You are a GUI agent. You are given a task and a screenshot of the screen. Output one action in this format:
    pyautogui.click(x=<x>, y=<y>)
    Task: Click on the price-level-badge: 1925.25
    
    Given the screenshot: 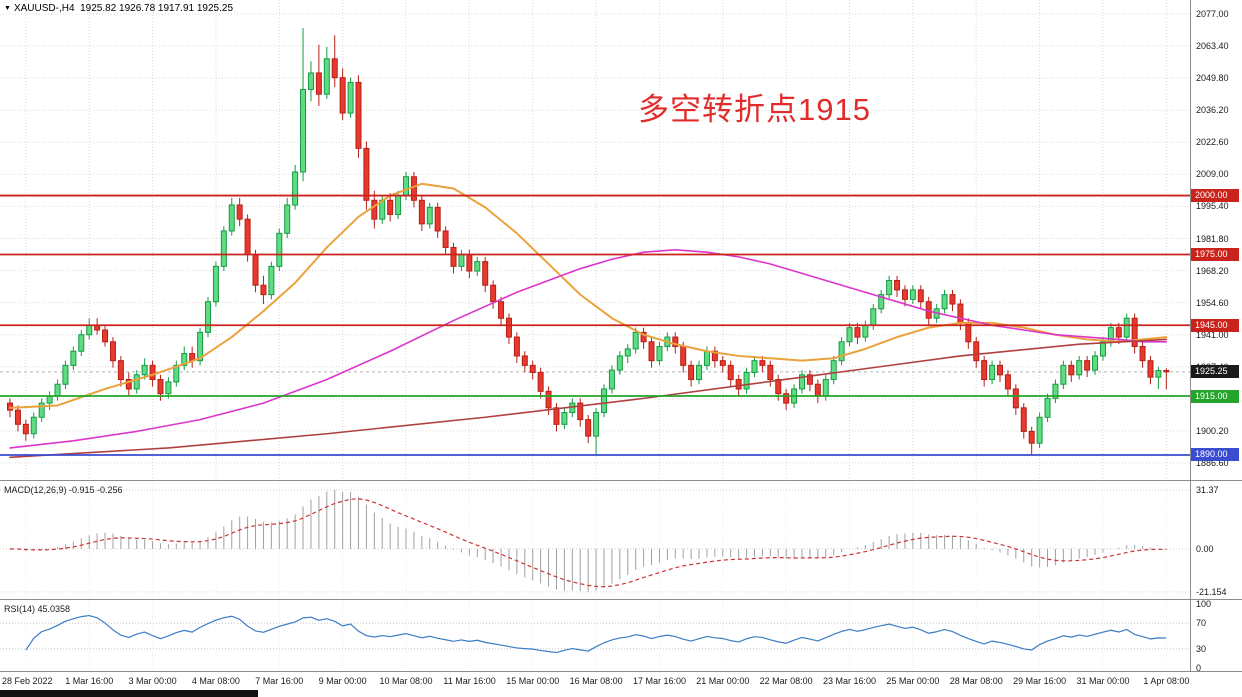 What is the action you would take?
    pyautogui.click(x=1215, y=372)
    